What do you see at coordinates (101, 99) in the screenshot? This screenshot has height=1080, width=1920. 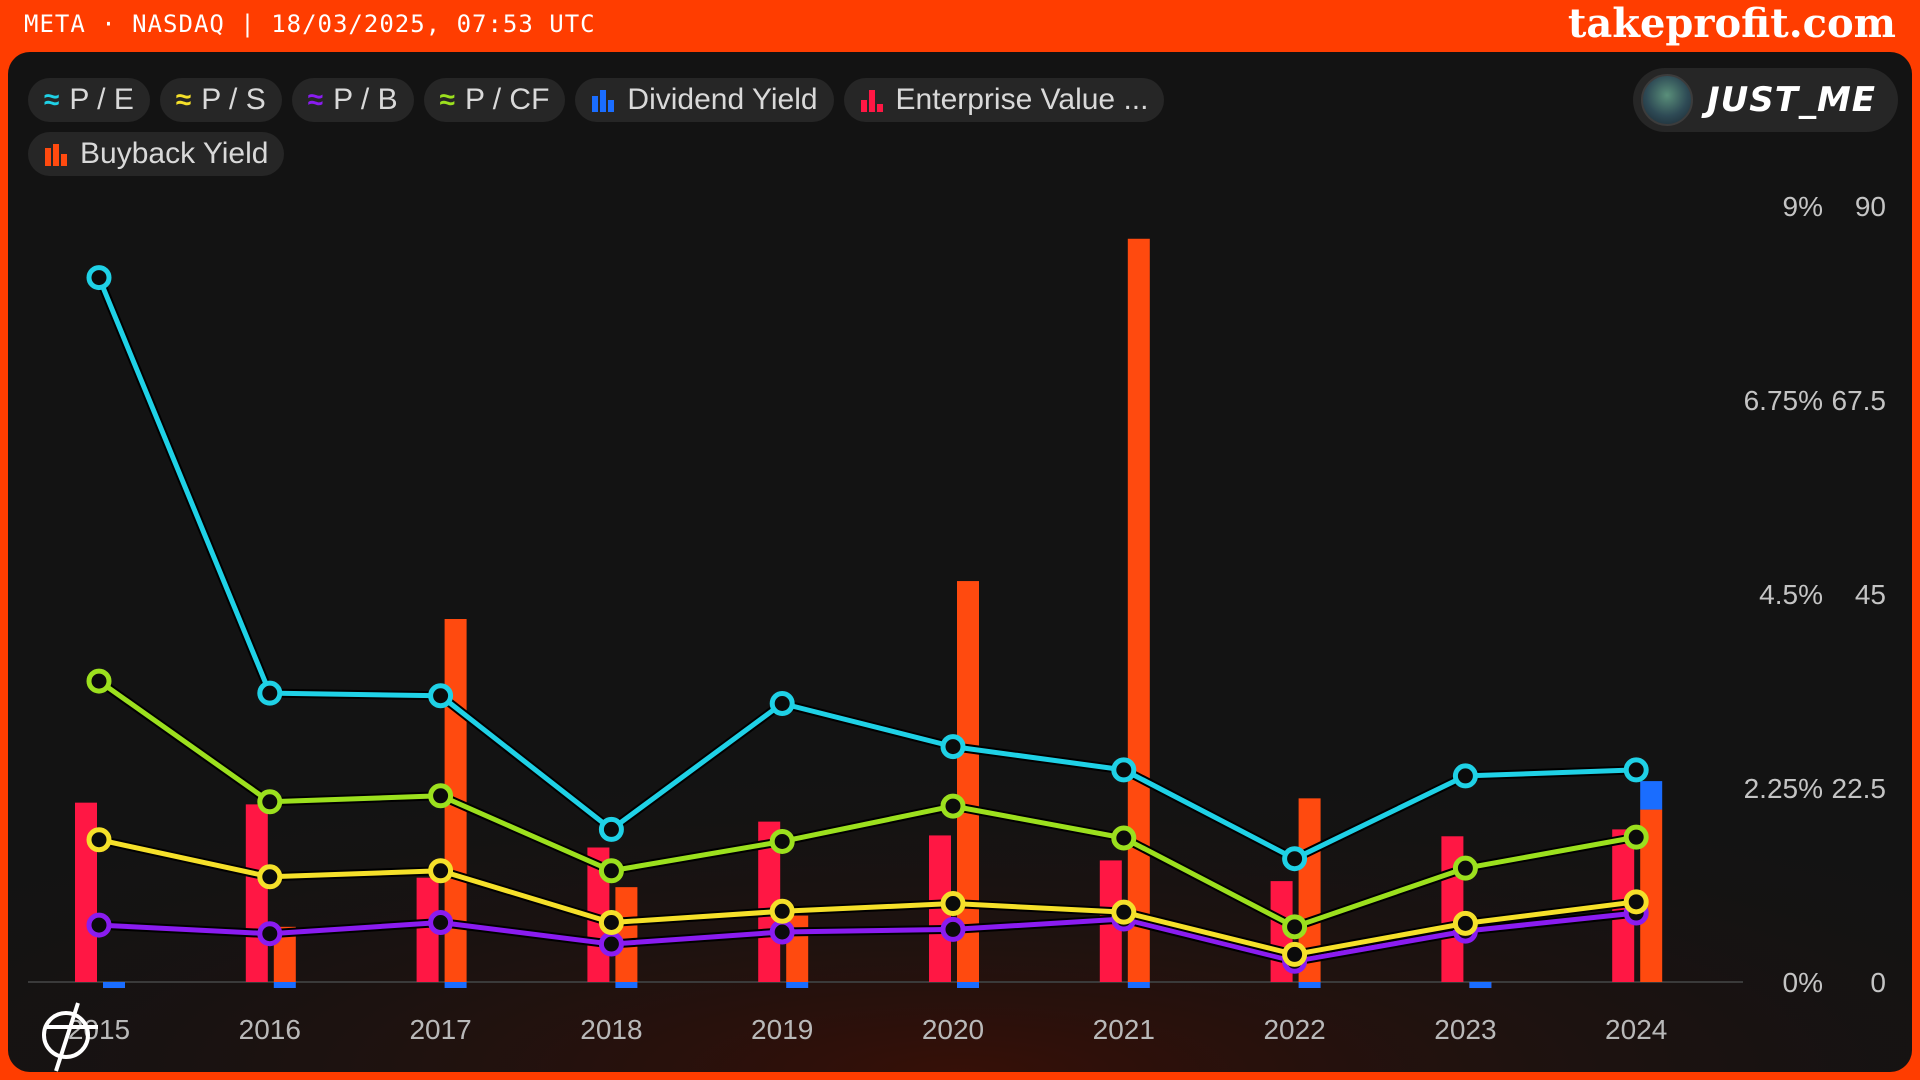 I see `legend-label: P / E` at bounding box center [101, 99].